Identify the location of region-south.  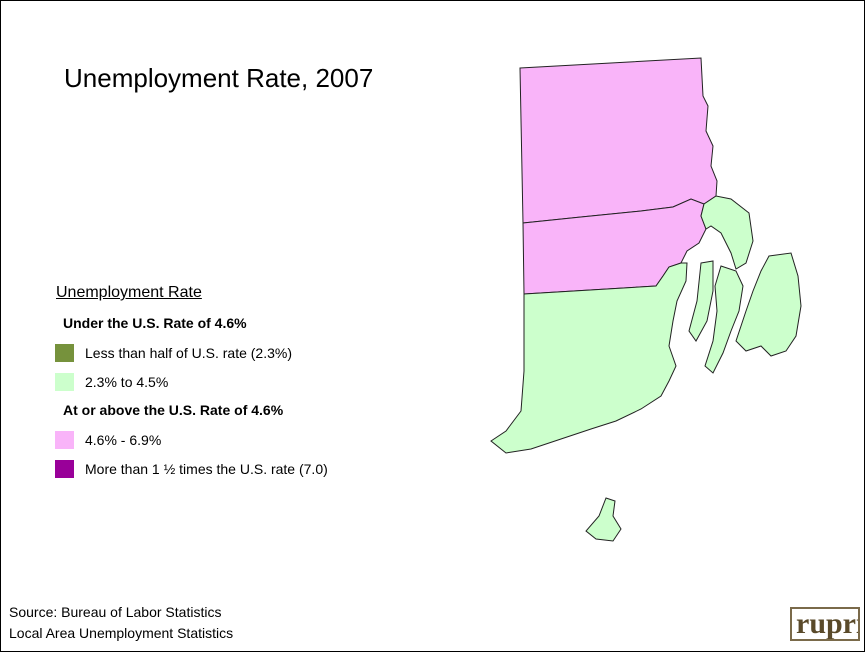
(589, 358).